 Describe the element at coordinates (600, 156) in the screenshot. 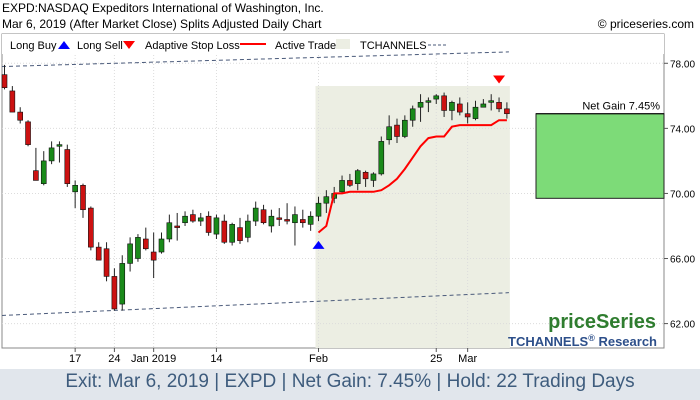

I see `net-gain-box` at that location.